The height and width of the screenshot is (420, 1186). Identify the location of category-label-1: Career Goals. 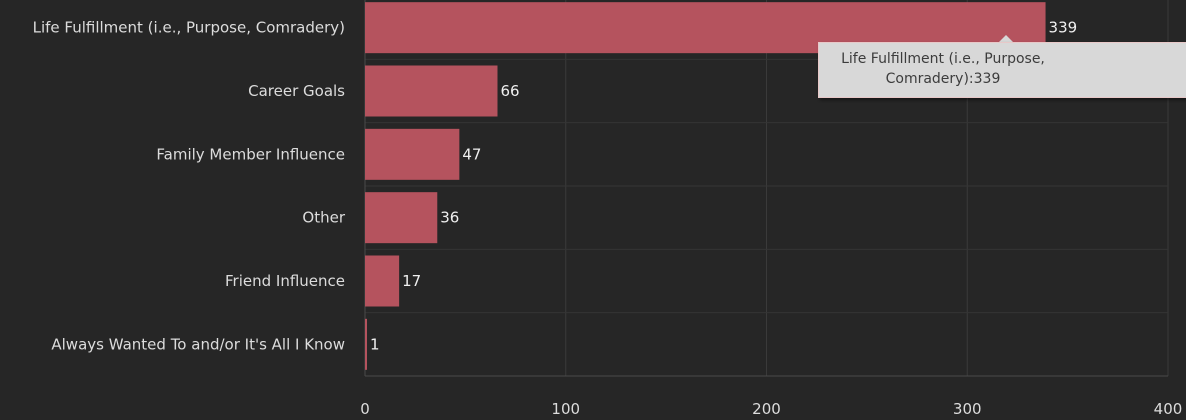
(296, 91).